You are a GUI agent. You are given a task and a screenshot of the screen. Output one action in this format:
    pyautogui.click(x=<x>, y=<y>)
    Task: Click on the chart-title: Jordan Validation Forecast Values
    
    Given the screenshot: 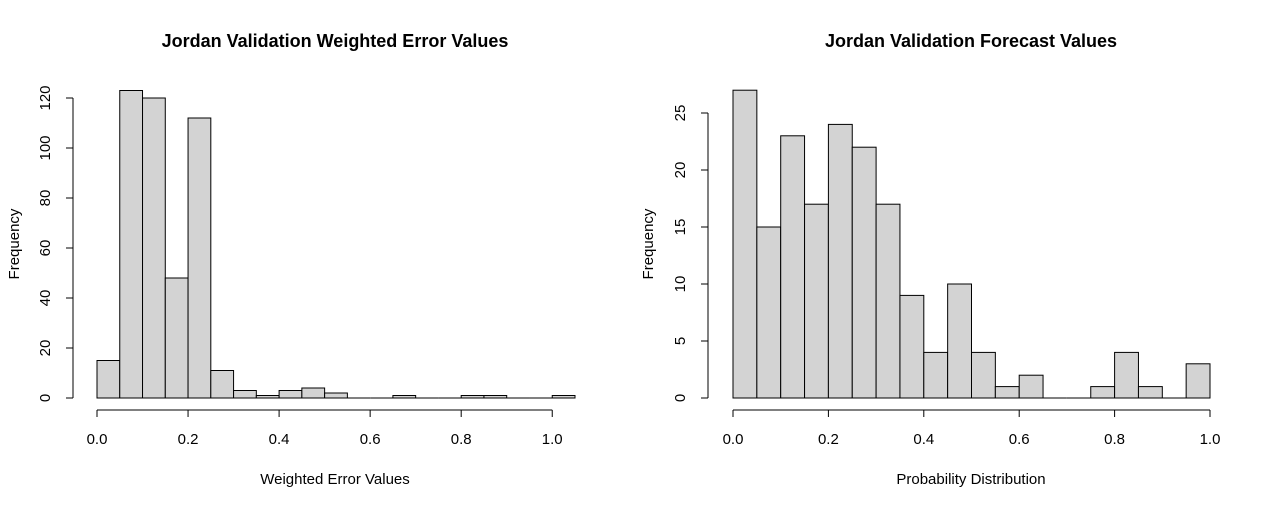 What is the action you would take?
    pyautogui.click(x=971, y=41)
    